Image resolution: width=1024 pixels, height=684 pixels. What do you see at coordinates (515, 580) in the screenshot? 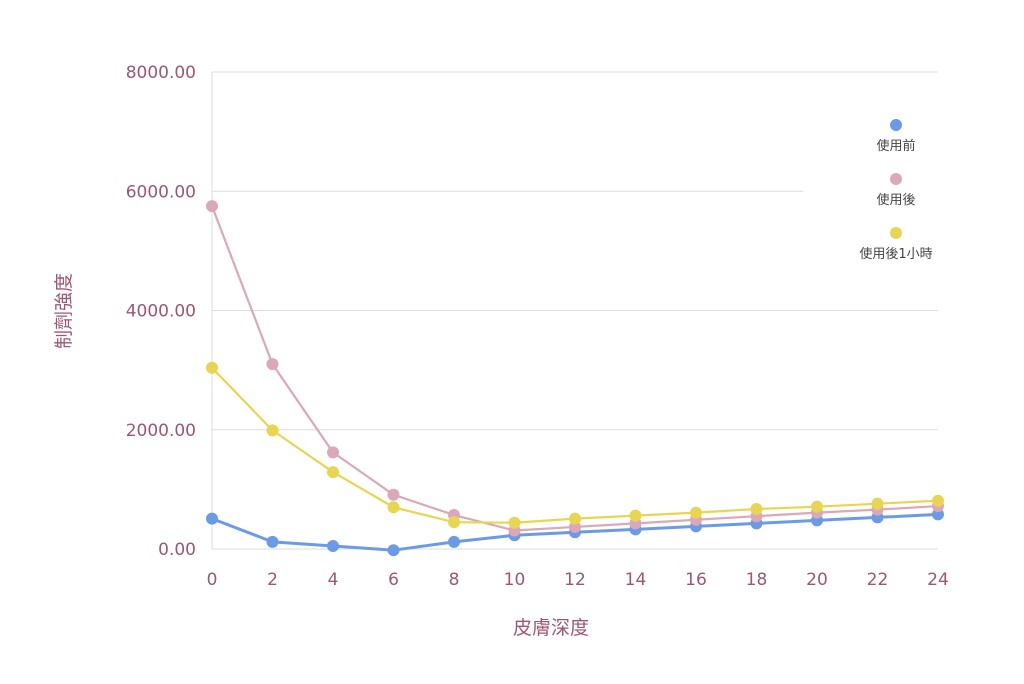
I see `x-tick-label: 10` at bounding box center [515, 580].